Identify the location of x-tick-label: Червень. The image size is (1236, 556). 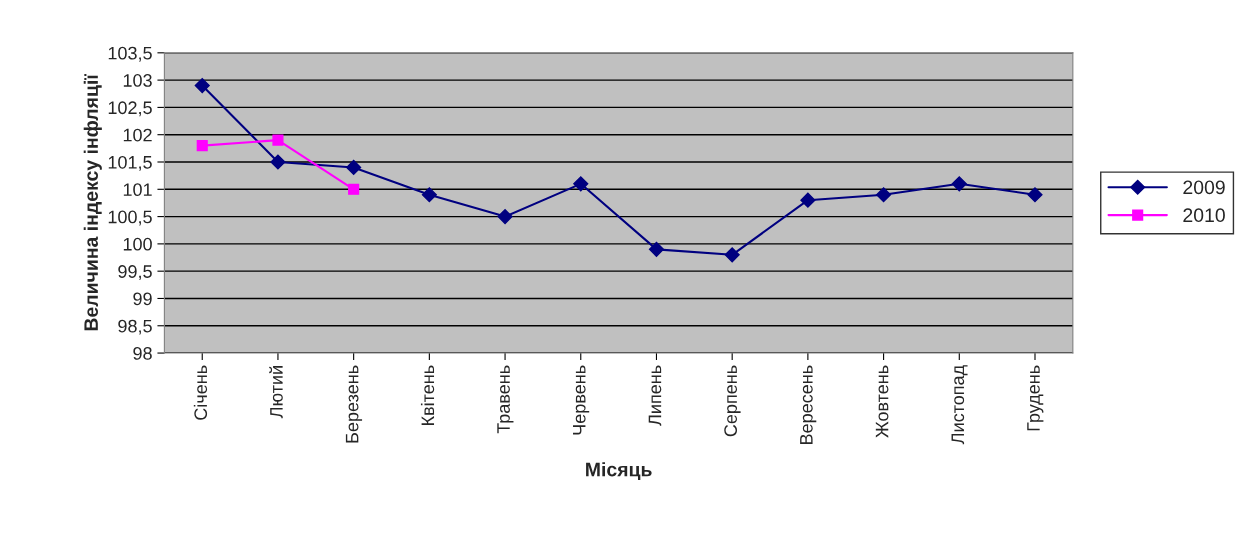
(581, 400).